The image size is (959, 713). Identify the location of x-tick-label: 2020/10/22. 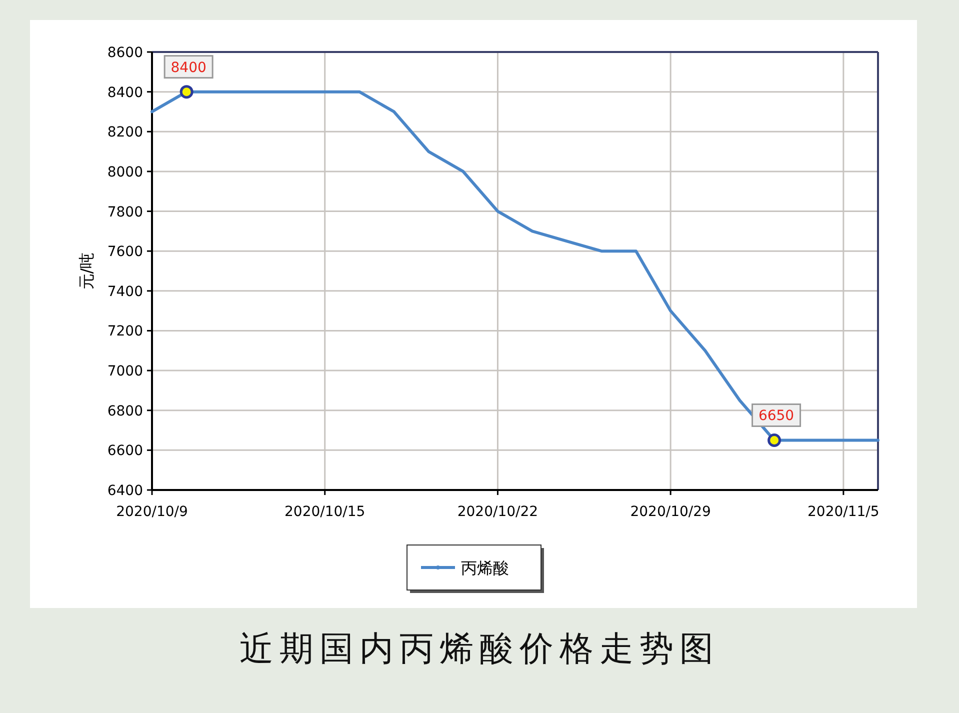
(497, 512).